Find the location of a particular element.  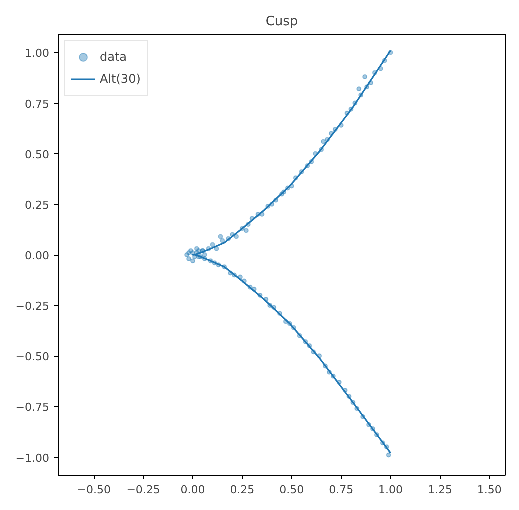

chart-title: Cusp is located at coordinates (282, 22).